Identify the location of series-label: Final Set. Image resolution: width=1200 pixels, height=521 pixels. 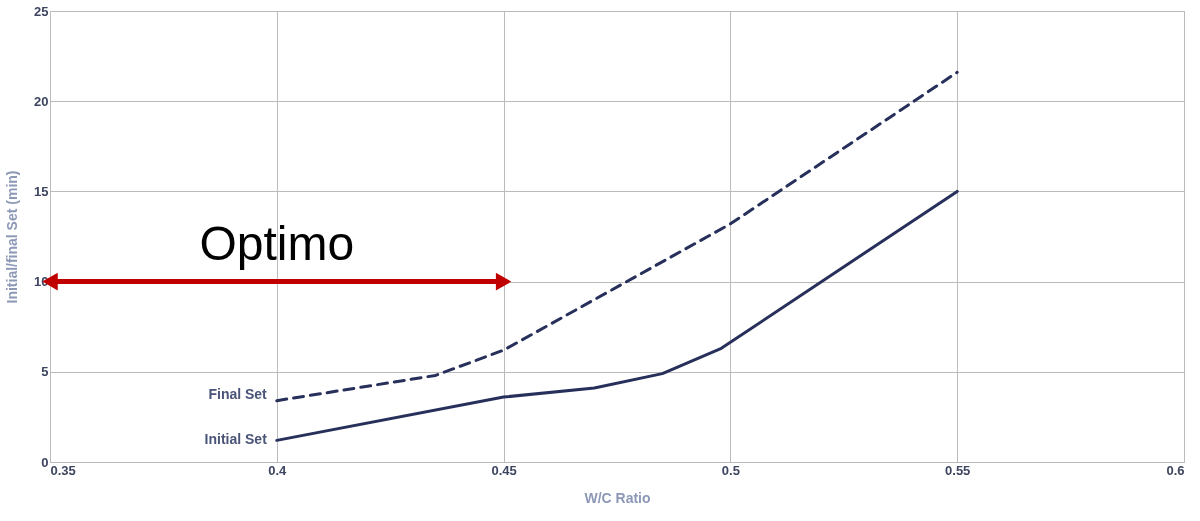
(238, 393).